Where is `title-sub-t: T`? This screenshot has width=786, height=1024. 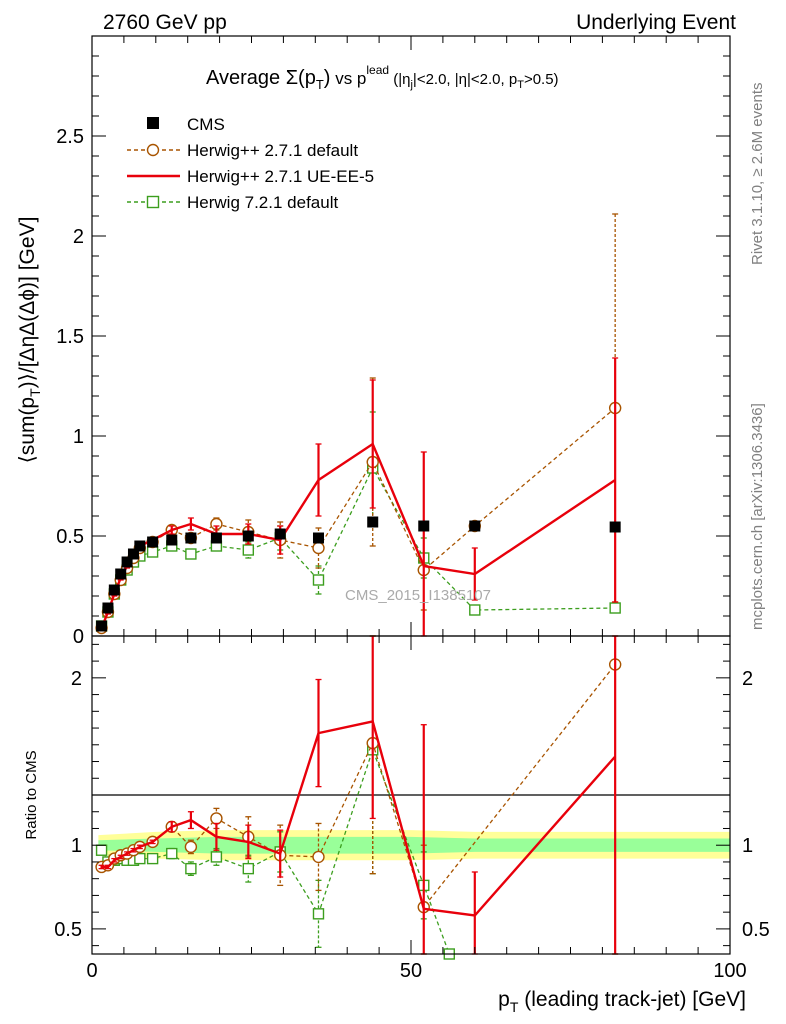
title-sub-t: T is located at coordinates (320, 84).